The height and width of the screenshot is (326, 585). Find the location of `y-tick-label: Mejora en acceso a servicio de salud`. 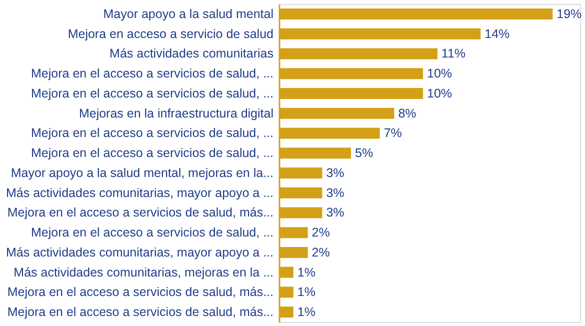

y-tick-label: Mejora en acceso a servicio de salud is located at coordinates (171, 33).